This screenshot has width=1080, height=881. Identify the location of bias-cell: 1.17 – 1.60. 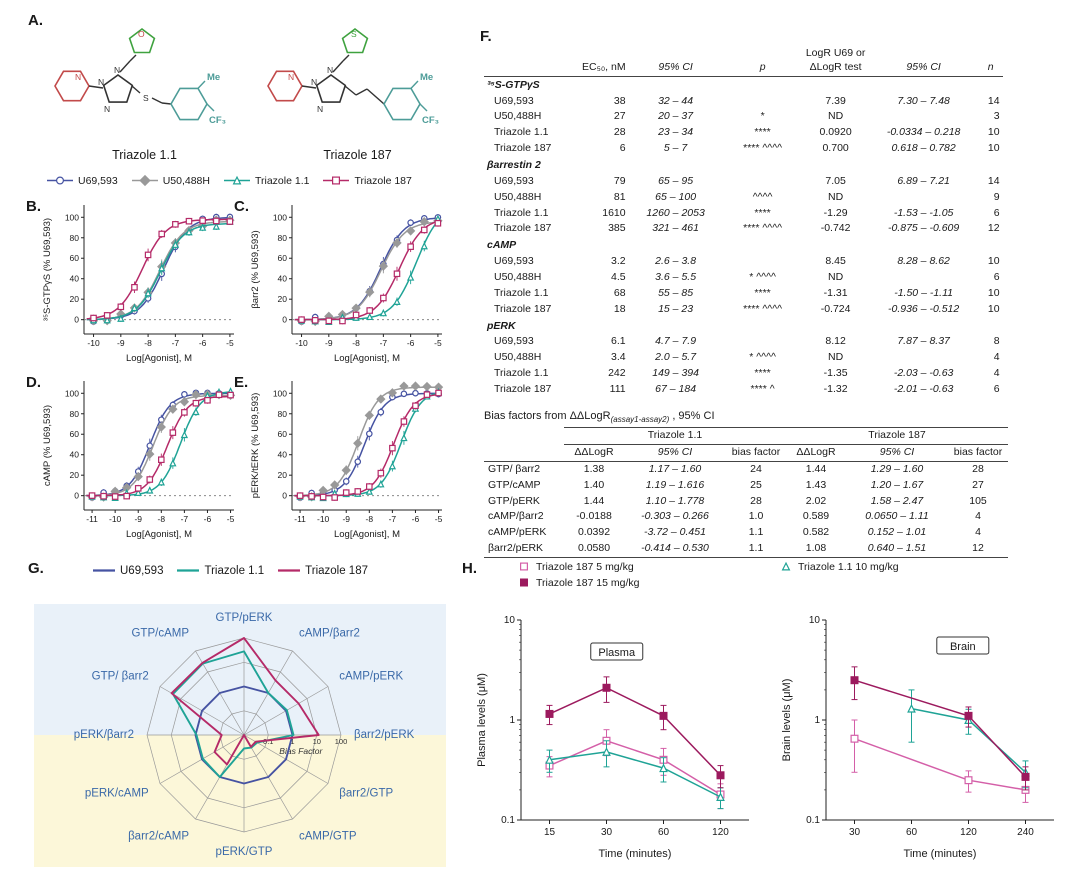
(675, 468).